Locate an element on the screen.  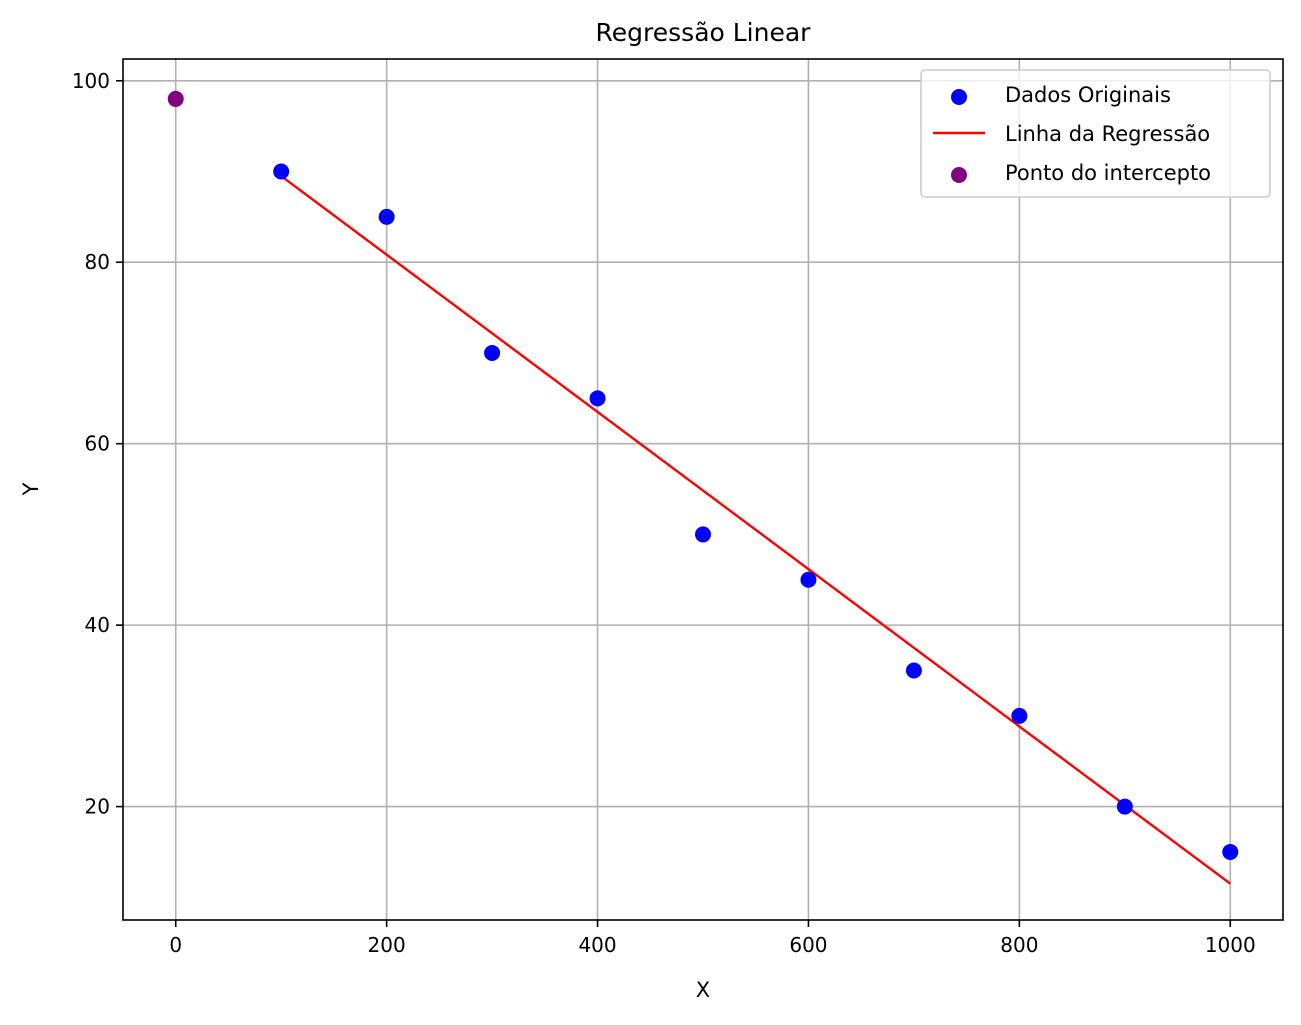
chart-title: Regressão Linear is located at coordinates (704, 32).